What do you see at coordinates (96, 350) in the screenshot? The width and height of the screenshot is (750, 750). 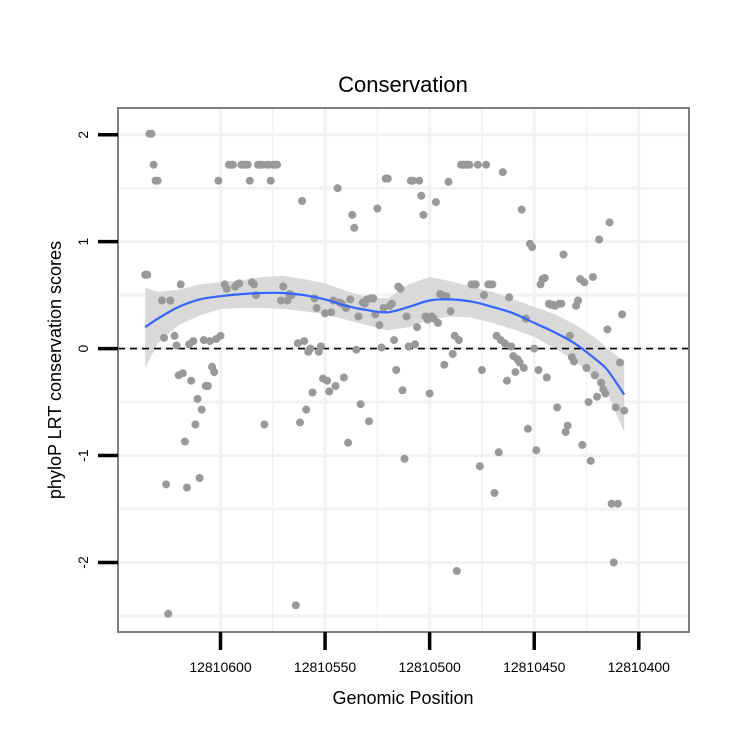 I see `y-axis: -2 -1 0 1 2` at bounding box center [96, 350].